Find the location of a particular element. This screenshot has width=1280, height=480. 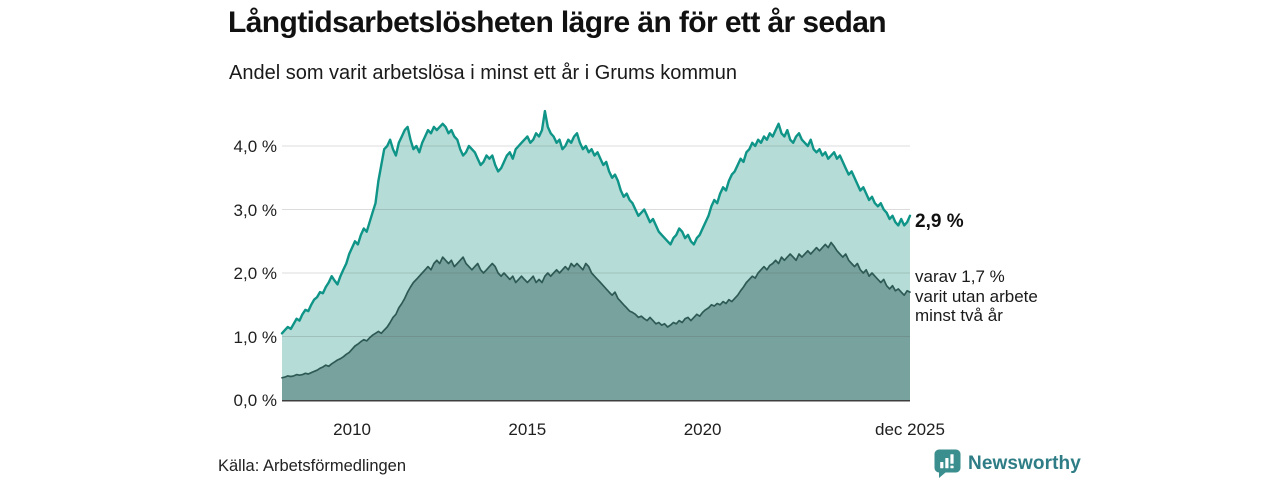

y-tick-label: 2,0 % is located at coordinates (255, 273).